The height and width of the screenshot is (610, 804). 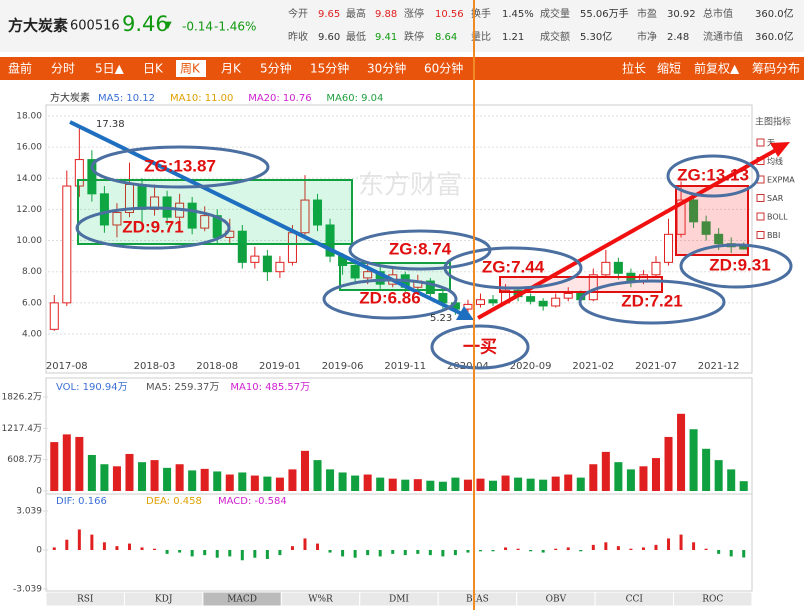 What do you see at coordinates (38, 26) in the screenshot?
I see `stock-name: 方大炭素` at bounding box center [38, 26].